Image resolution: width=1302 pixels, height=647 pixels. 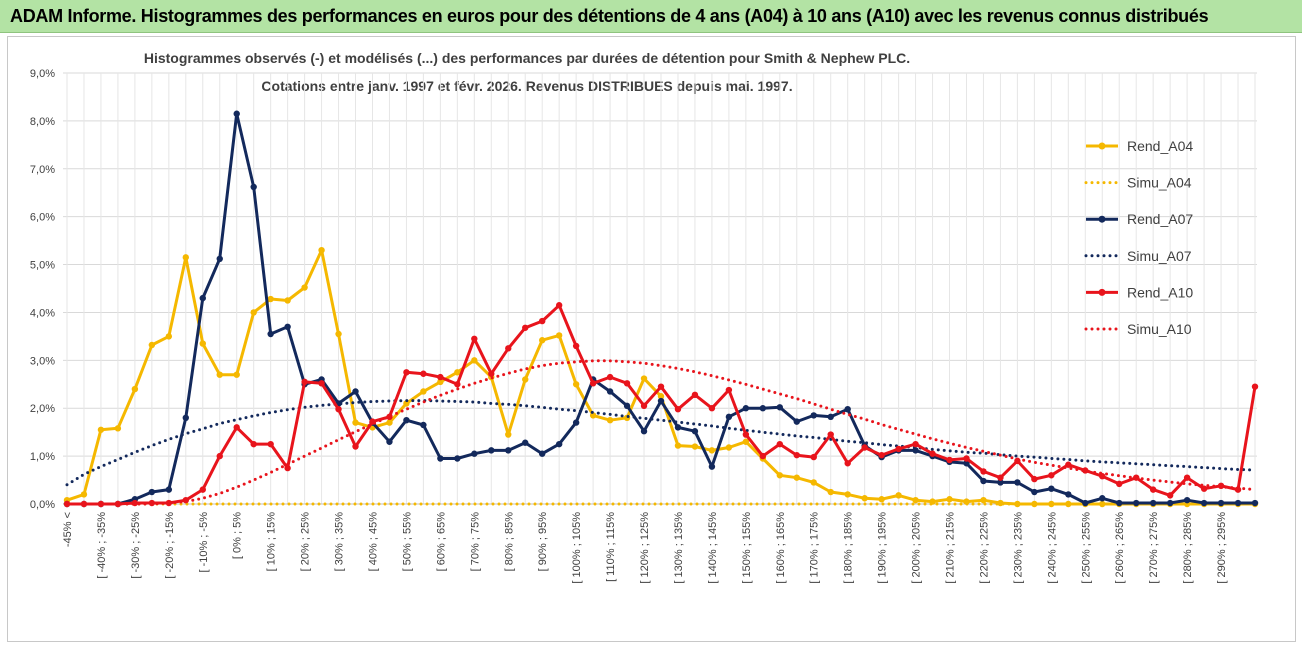 What do you see at coordinates (42, 170) in the screenshot?
I see `y-tick-label: 7,0%` at bounding box center [42, 170].